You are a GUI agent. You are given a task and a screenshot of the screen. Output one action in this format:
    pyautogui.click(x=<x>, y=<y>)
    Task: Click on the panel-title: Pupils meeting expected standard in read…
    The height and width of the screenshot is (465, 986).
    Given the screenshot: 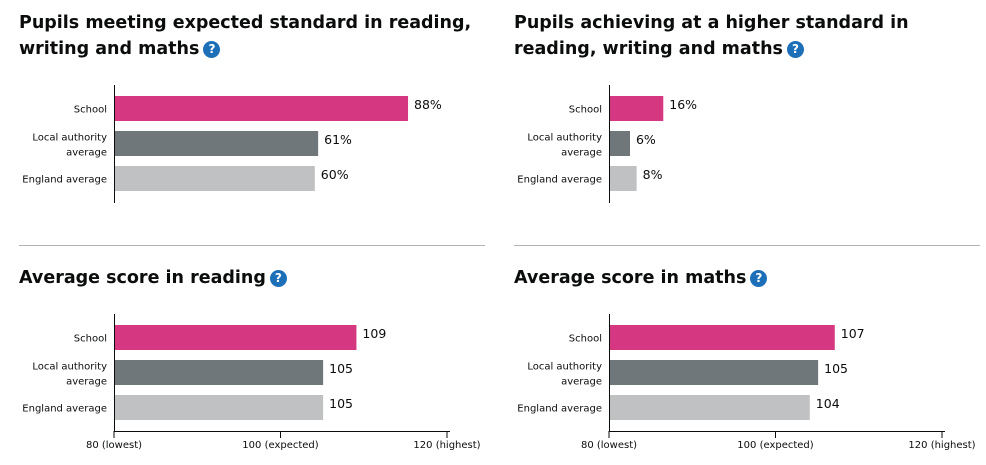 What is the action you would take?
    pyautogui.click(x=249, y=36)
    